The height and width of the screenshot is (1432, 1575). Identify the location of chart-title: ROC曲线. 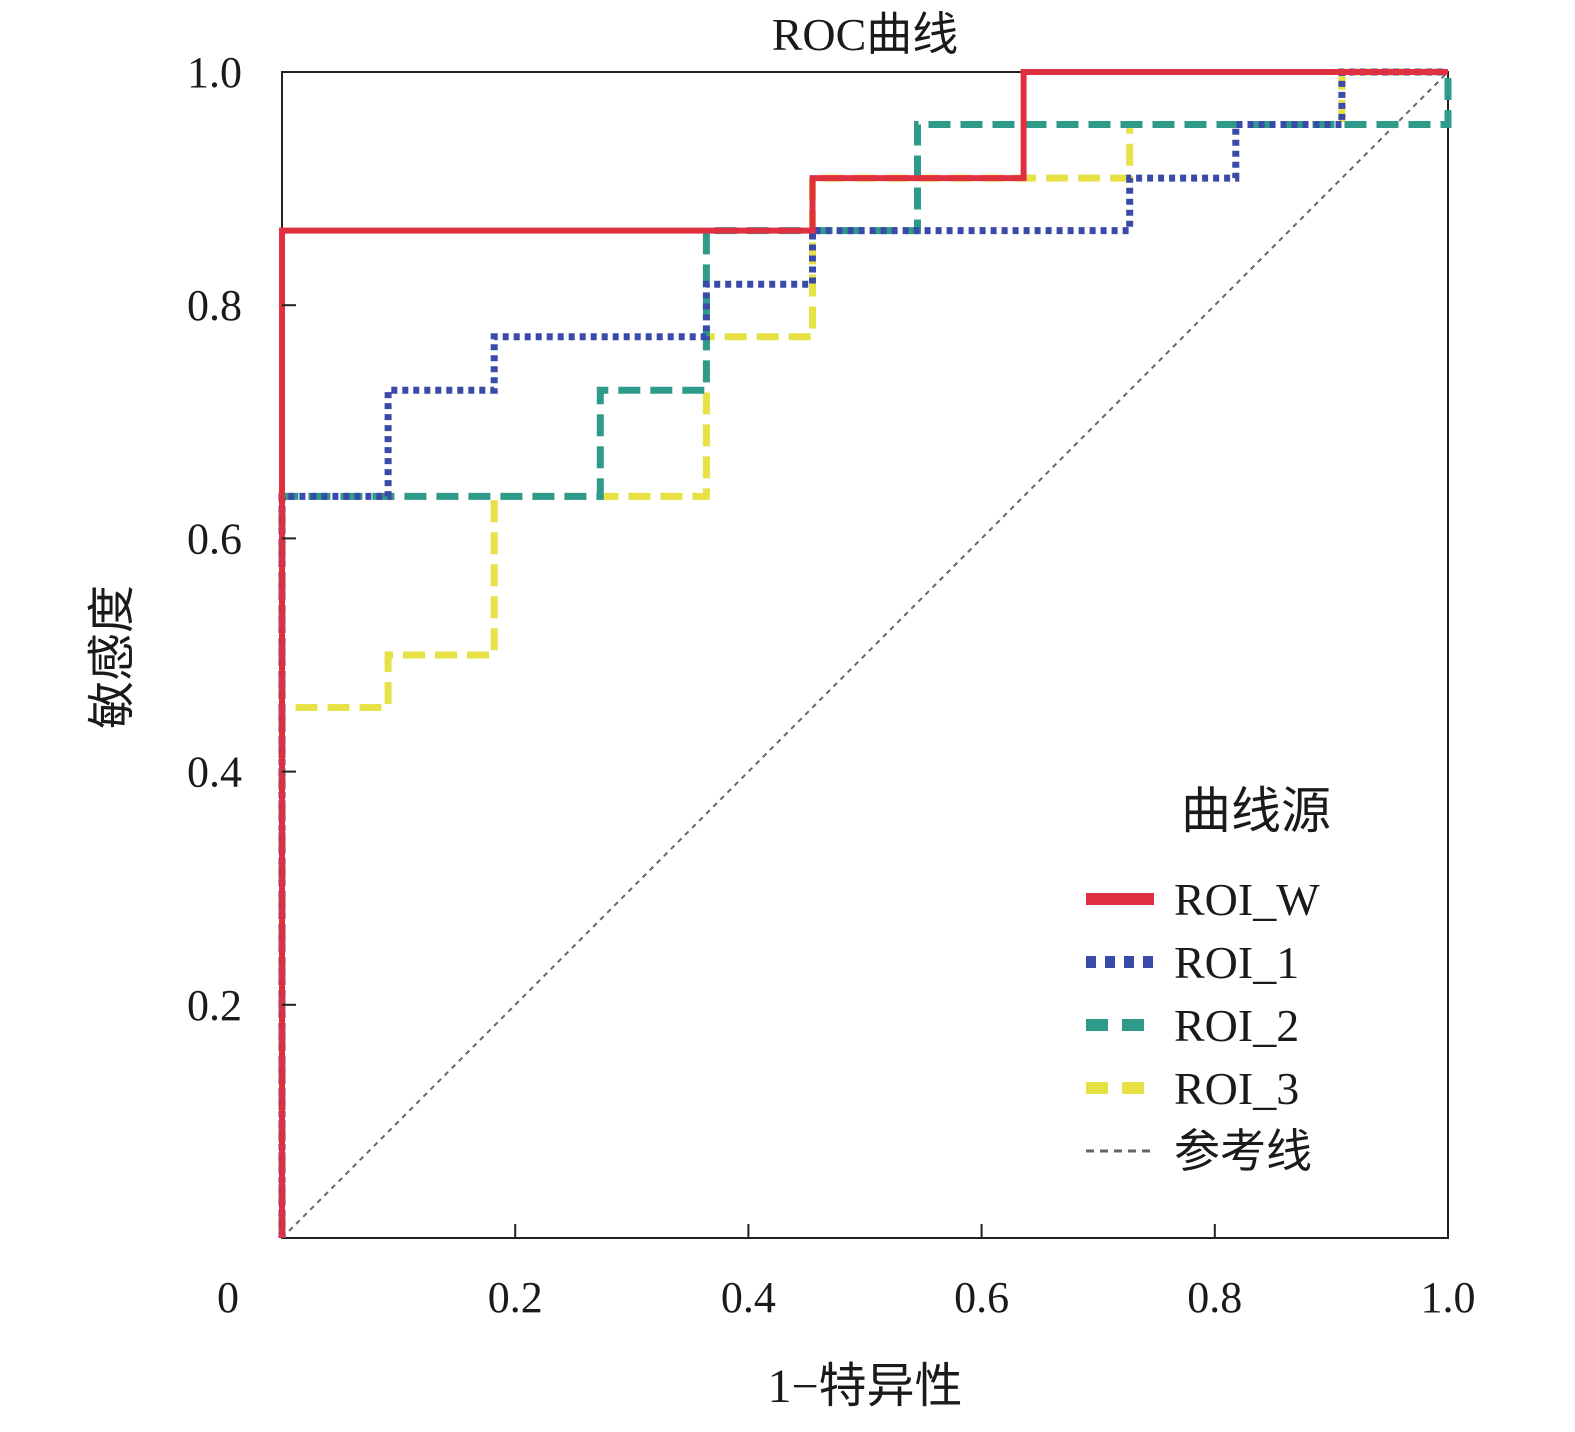
(865, 34).